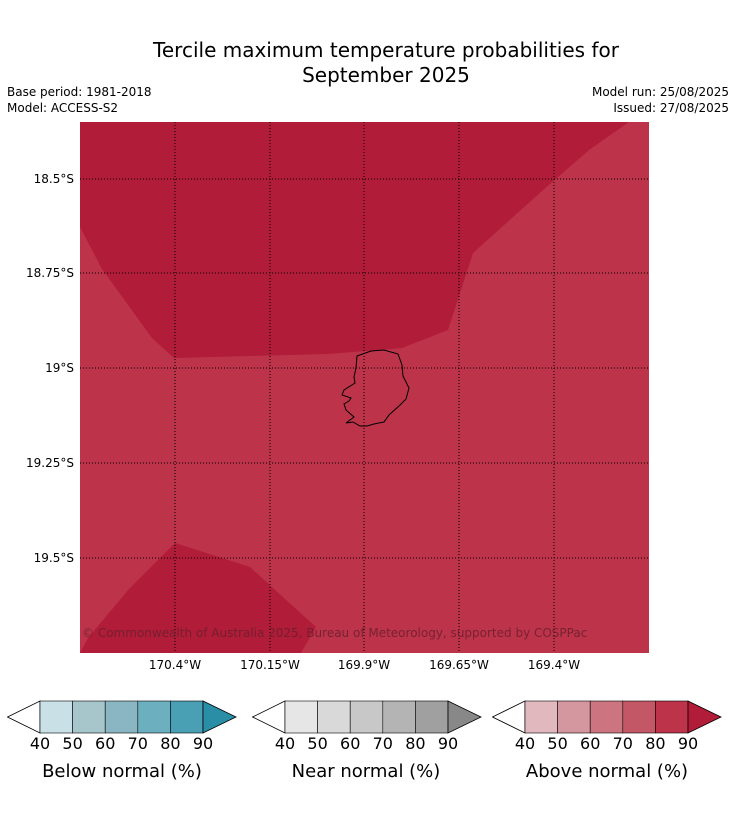 Image resolution: width=736 pixels, height=816 pixels. Describe the element at coordinates (607, 755) in the screenshot. I see `legend-above-normal` at that location.